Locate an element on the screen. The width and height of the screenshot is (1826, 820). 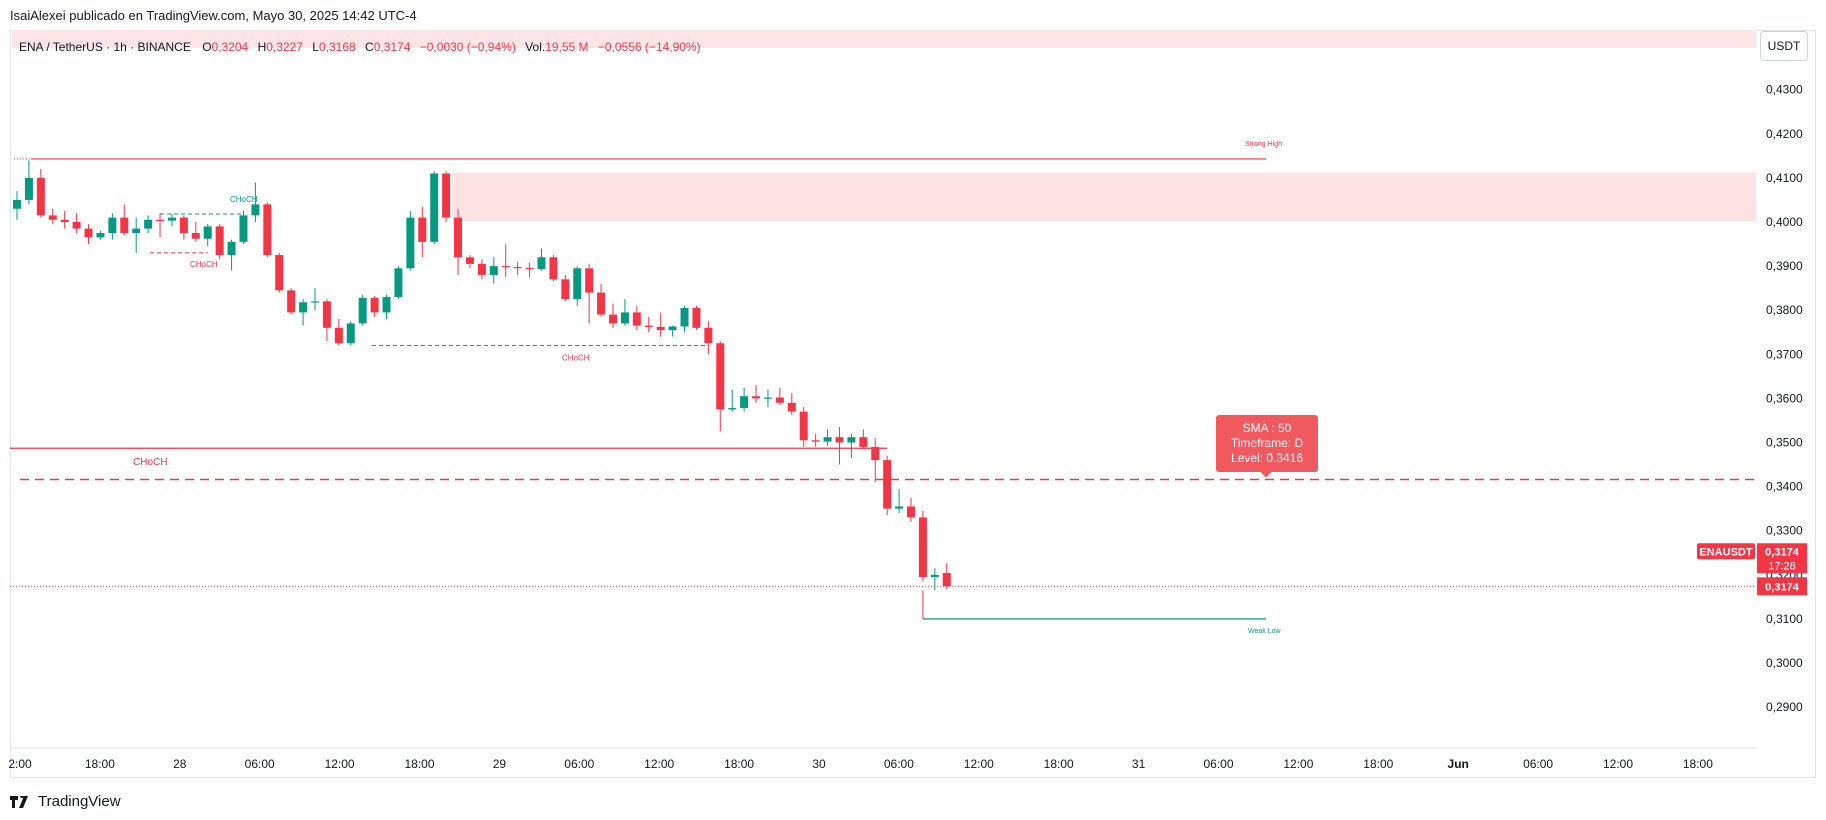
legend-close-label: C is located at coordinates (369, 47).